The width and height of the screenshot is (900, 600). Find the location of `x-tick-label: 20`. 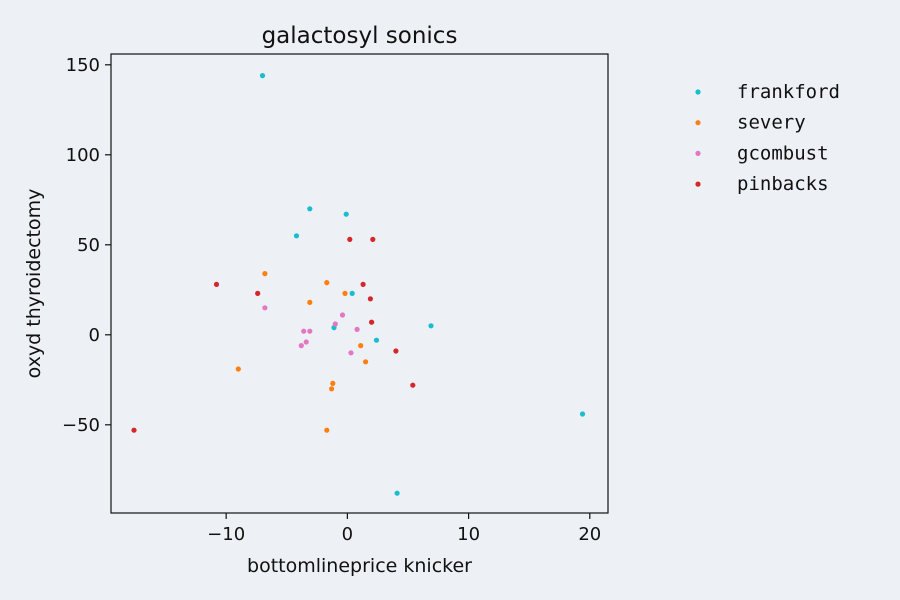

x-tick-label: 20 is located at coordinates (589, 534).